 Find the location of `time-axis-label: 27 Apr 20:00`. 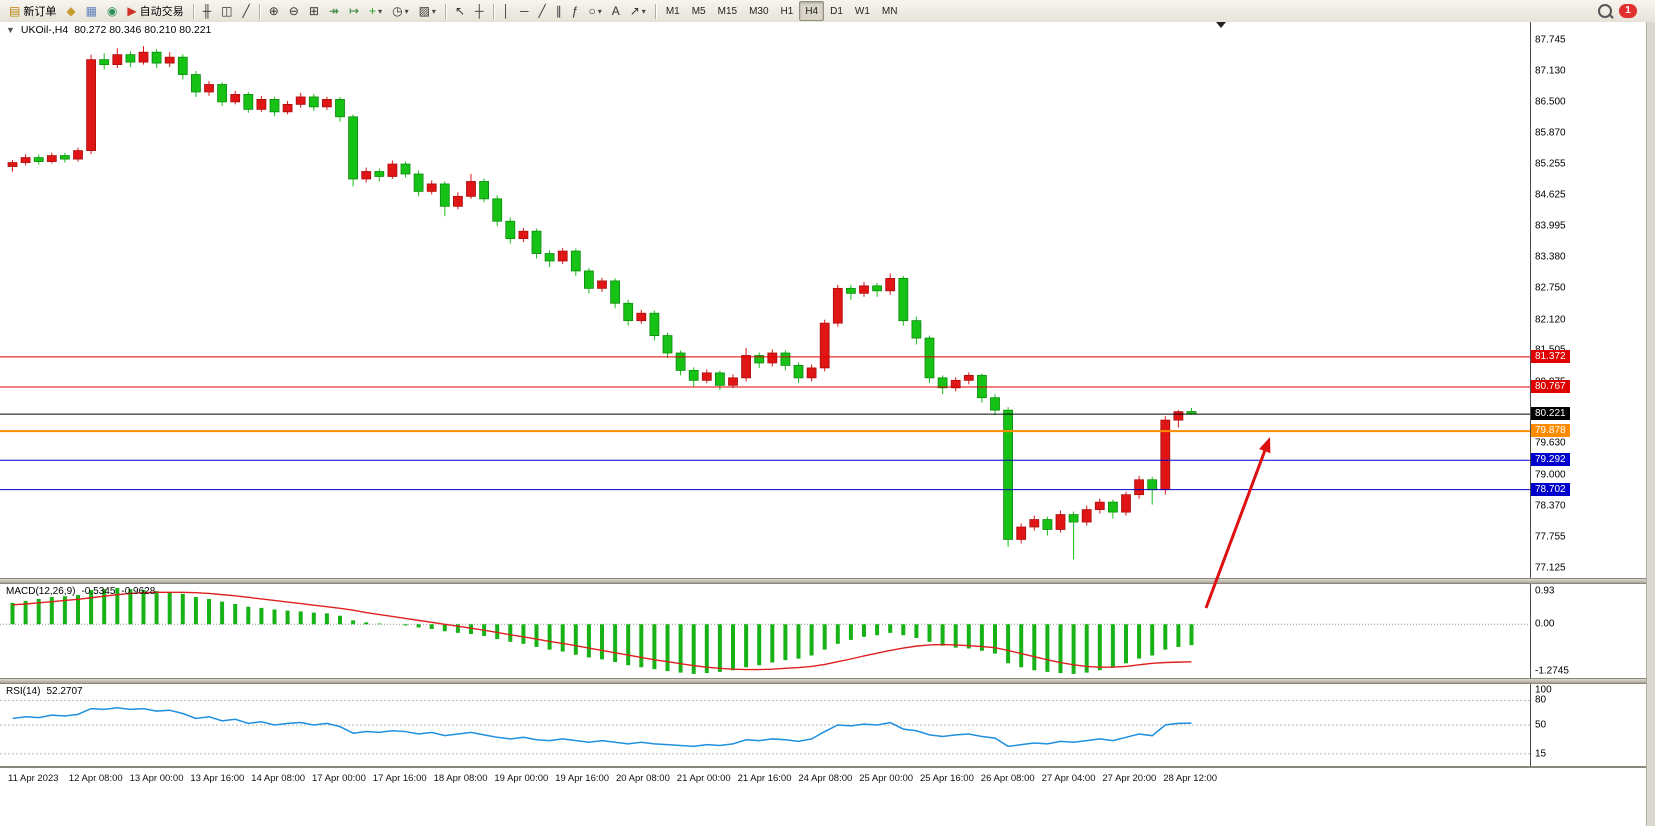

time-axis-label: 27 Apr 20:00 is located at coordinates (1129, 778).